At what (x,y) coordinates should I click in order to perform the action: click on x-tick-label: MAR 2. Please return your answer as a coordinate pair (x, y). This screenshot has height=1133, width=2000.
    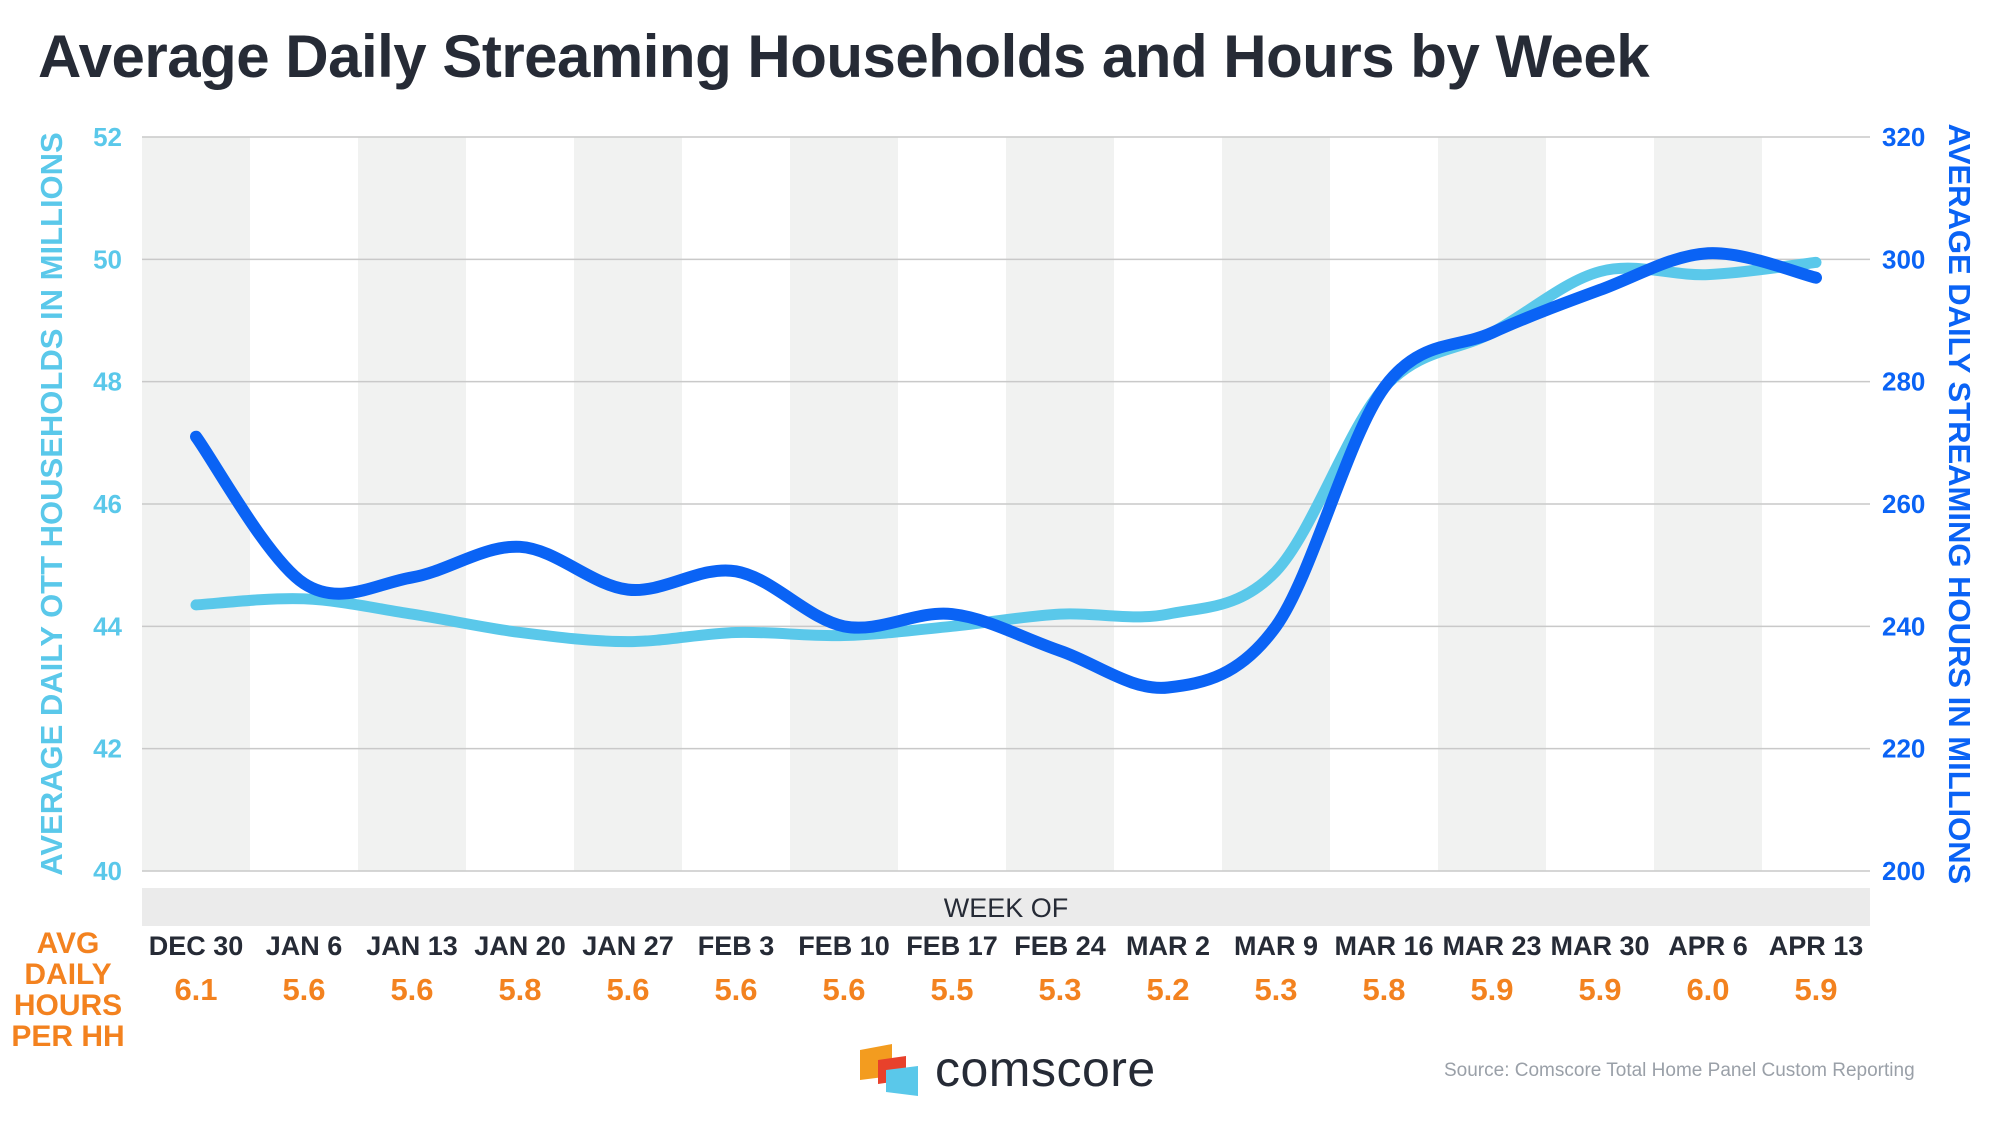
    Looking at the image, I should click on (1168, 946).